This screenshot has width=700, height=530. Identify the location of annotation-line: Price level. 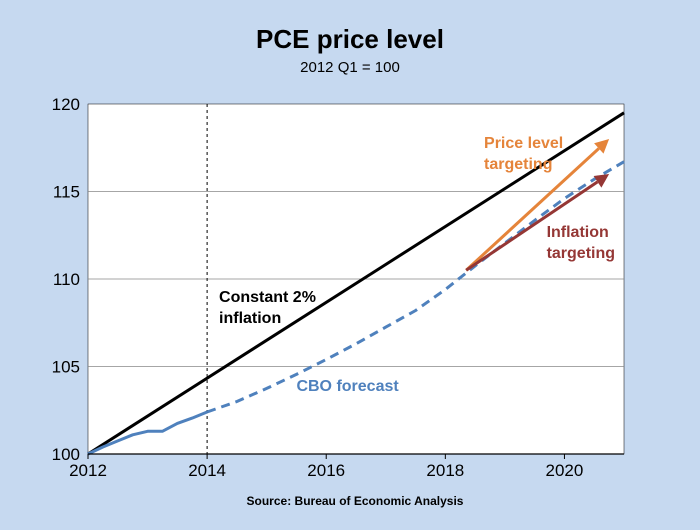
(523, 143).